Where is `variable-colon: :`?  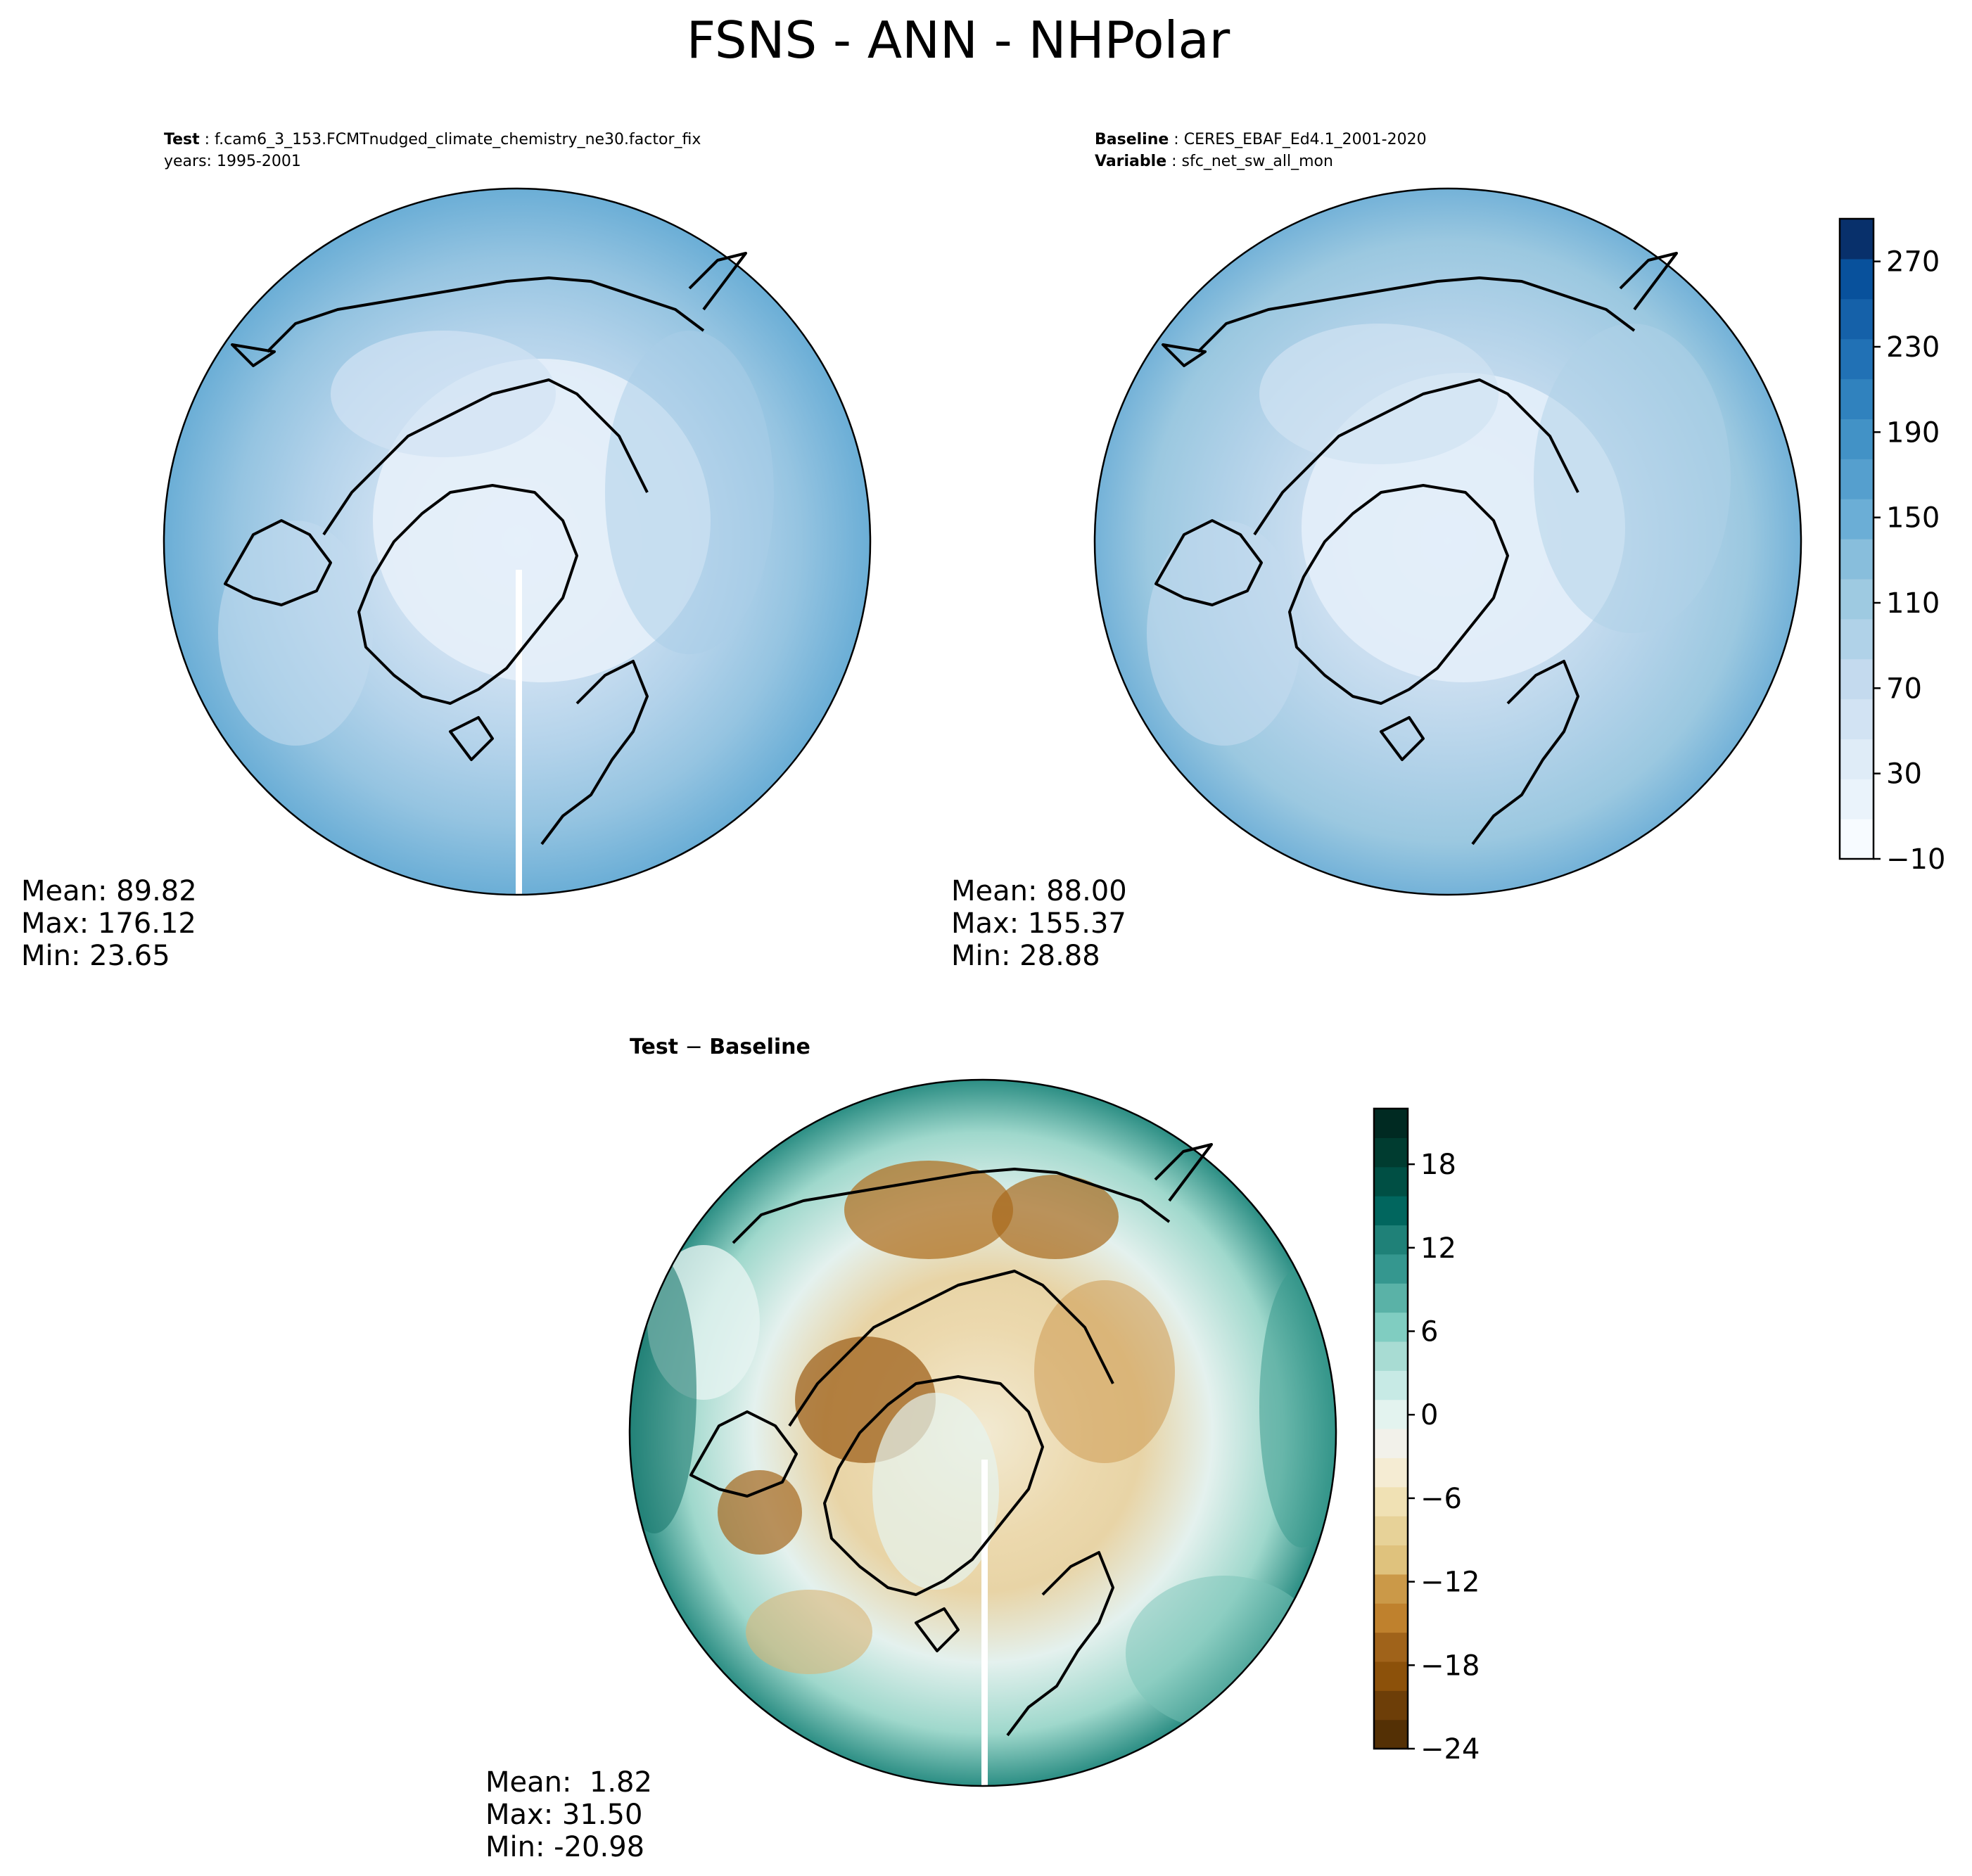 variable-colon: : is located at coordinates (1174, 161).